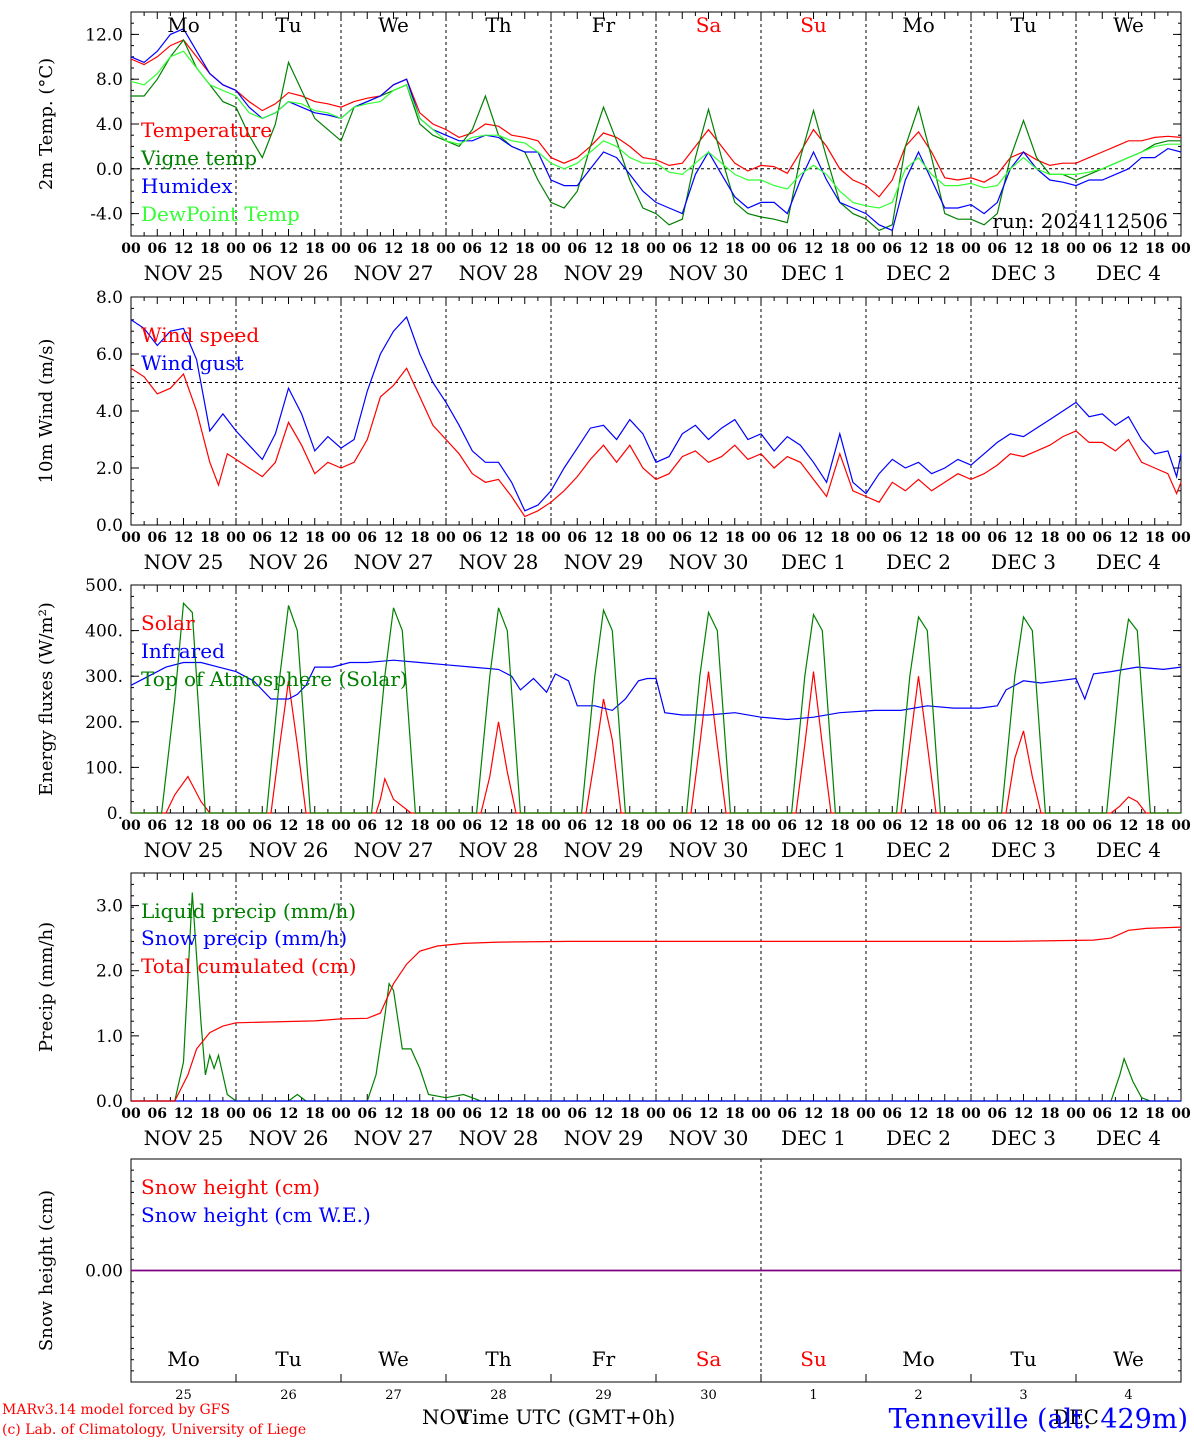 The width and height of the screenshot is (1194, 1440). I want to click on month-label: NOV, so click(446, 1417).